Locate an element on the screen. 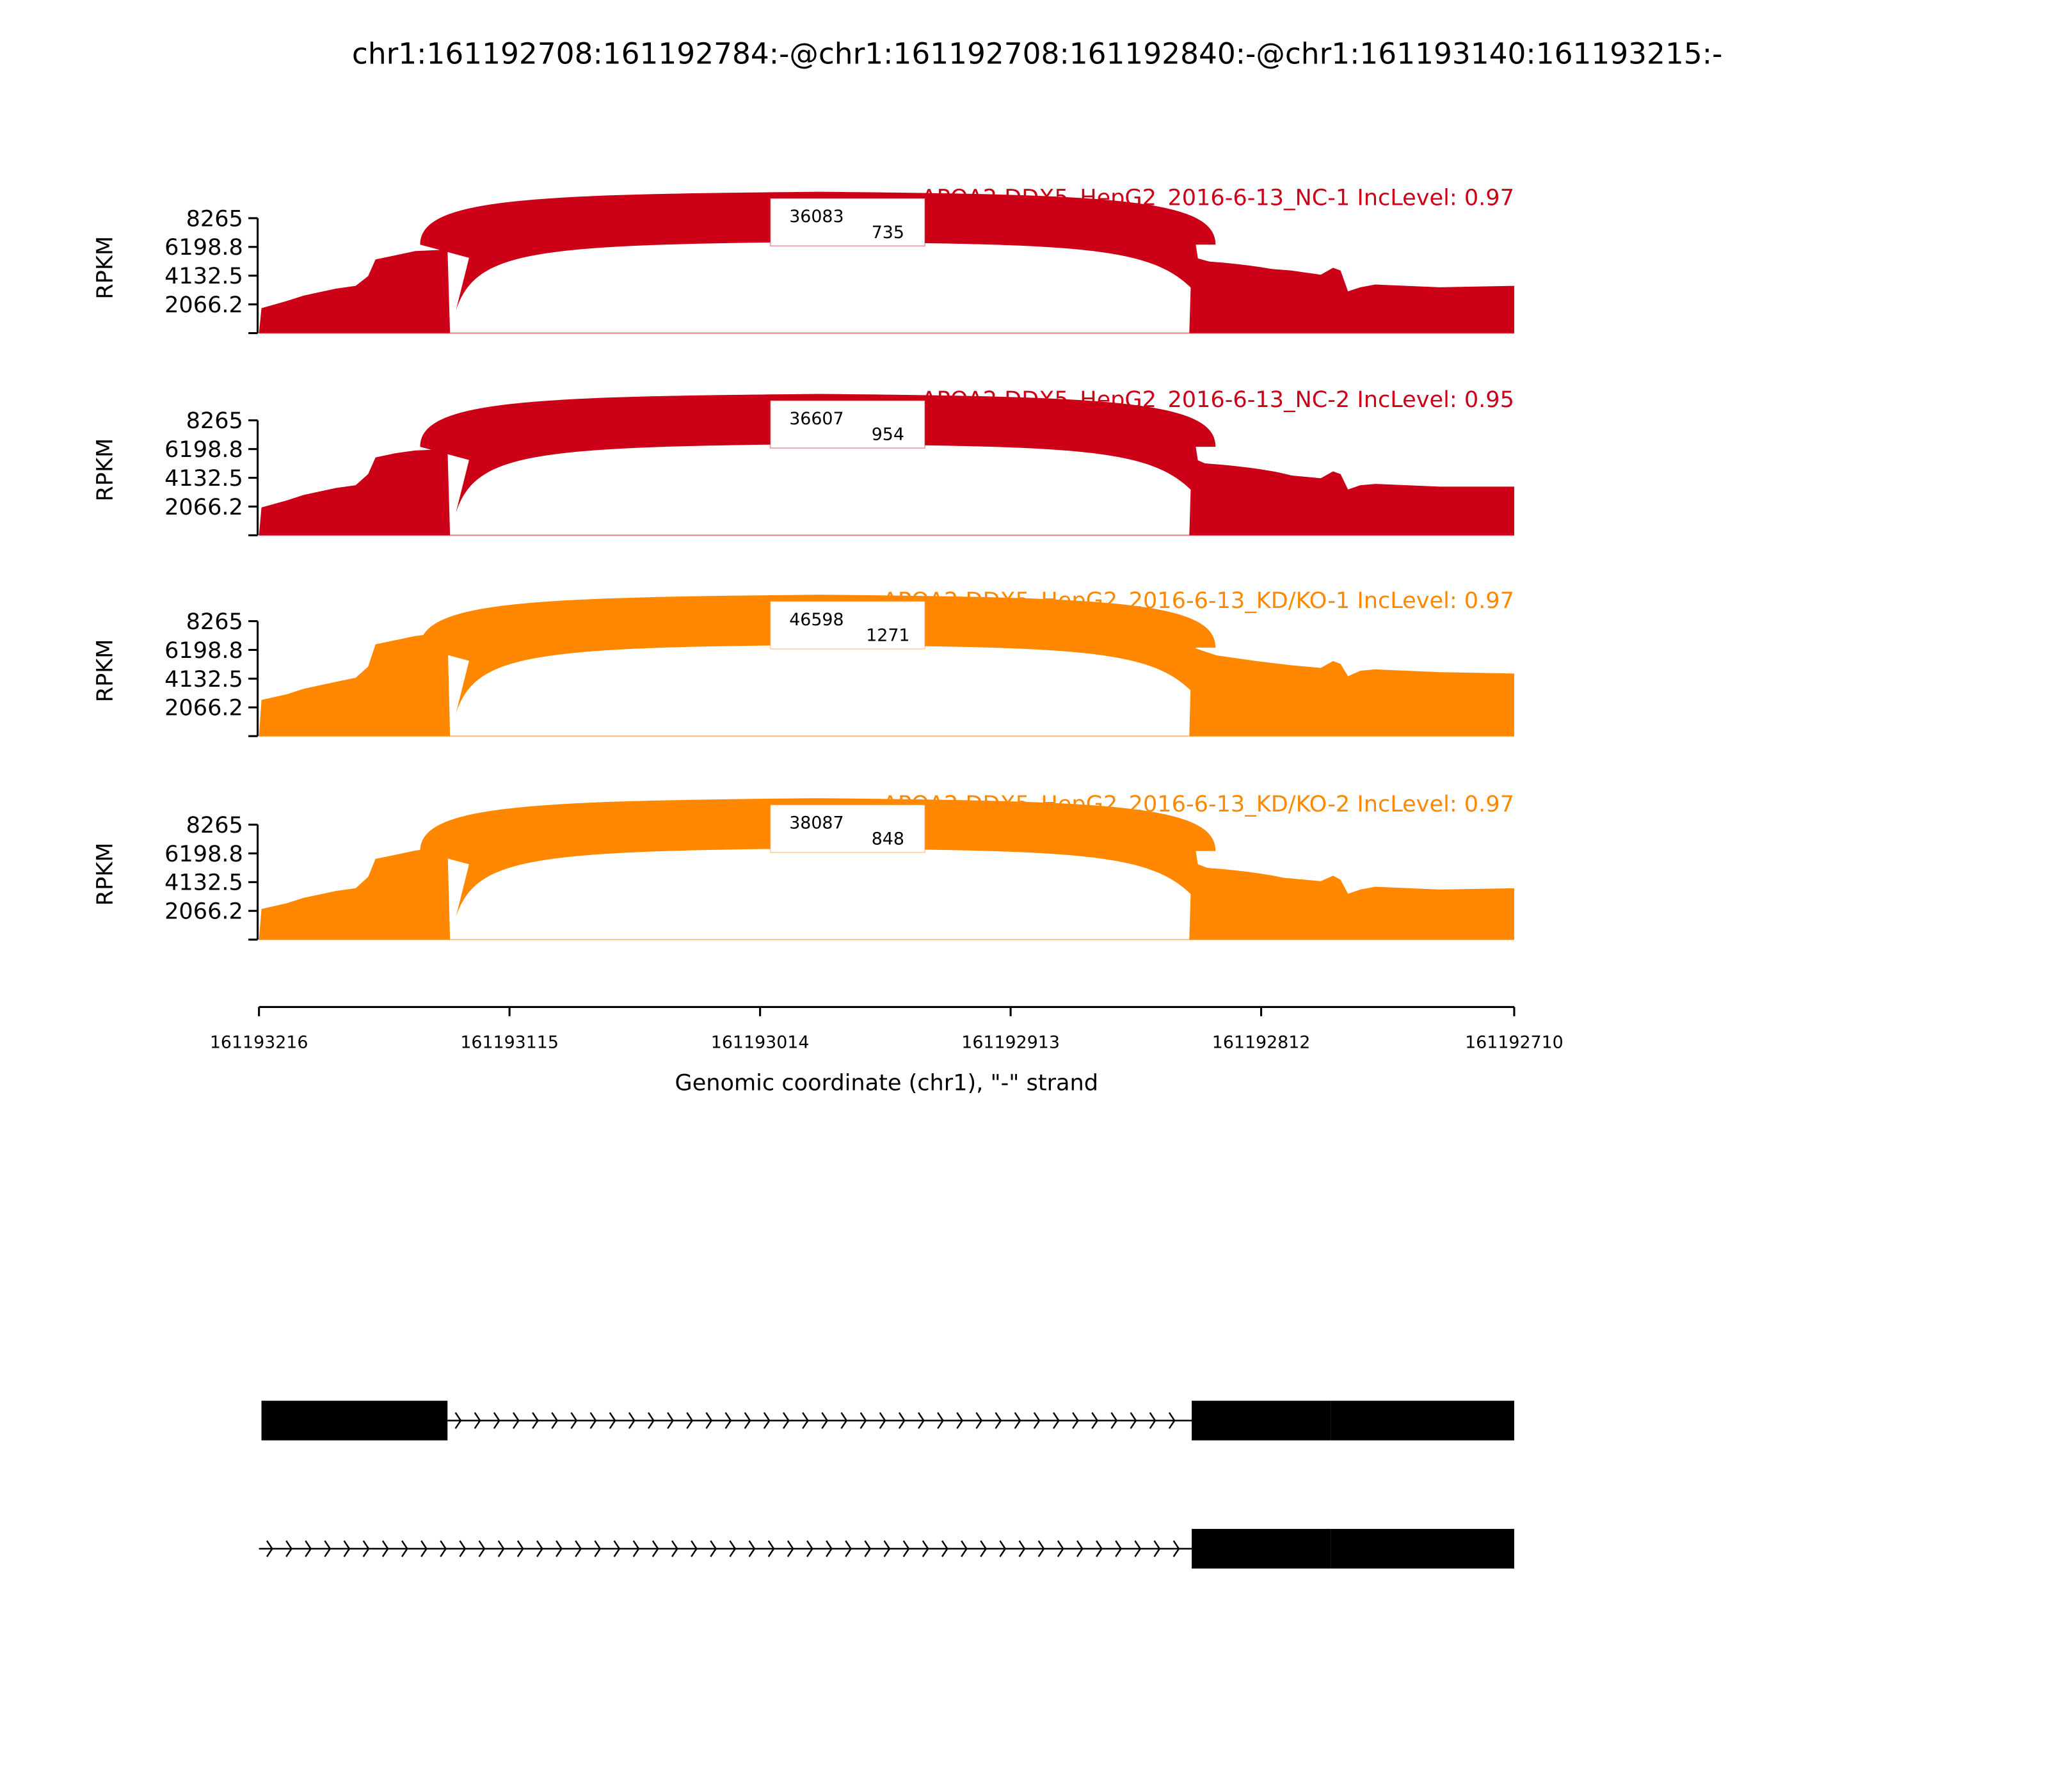  junction-count-label: 38087 is located at coordinates (816, 823).